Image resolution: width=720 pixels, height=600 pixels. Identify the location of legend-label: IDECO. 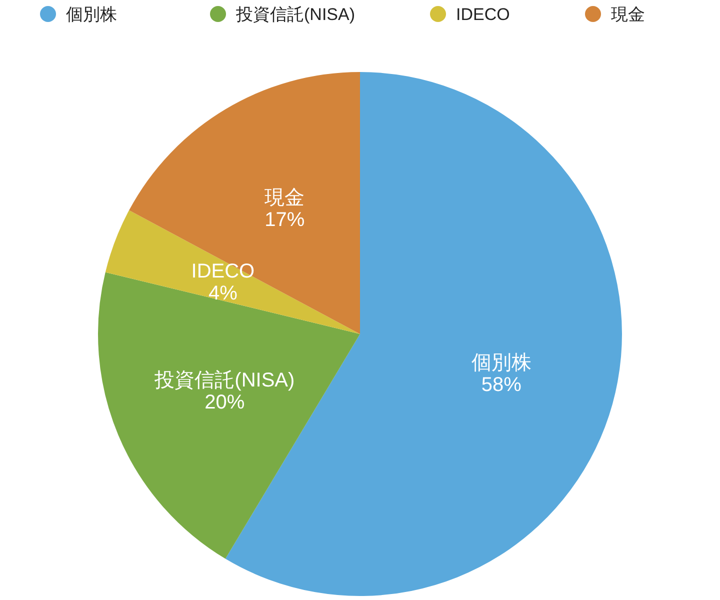
(483, 14).